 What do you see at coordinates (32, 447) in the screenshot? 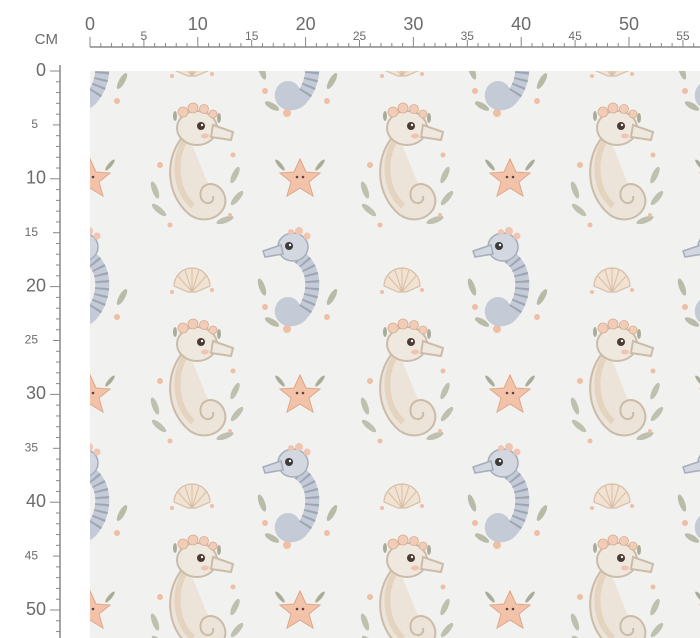
I see `y-ruler-label: 35` at bounding box center [32, 447].